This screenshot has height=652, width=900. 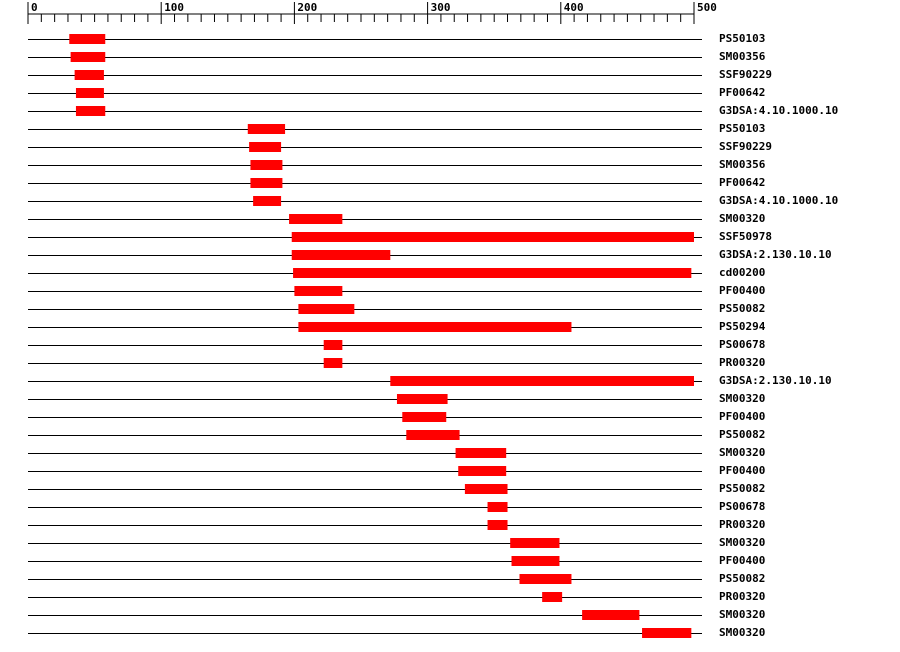 I want to click on x-tick-label: 200, so click(x=307, y=7).